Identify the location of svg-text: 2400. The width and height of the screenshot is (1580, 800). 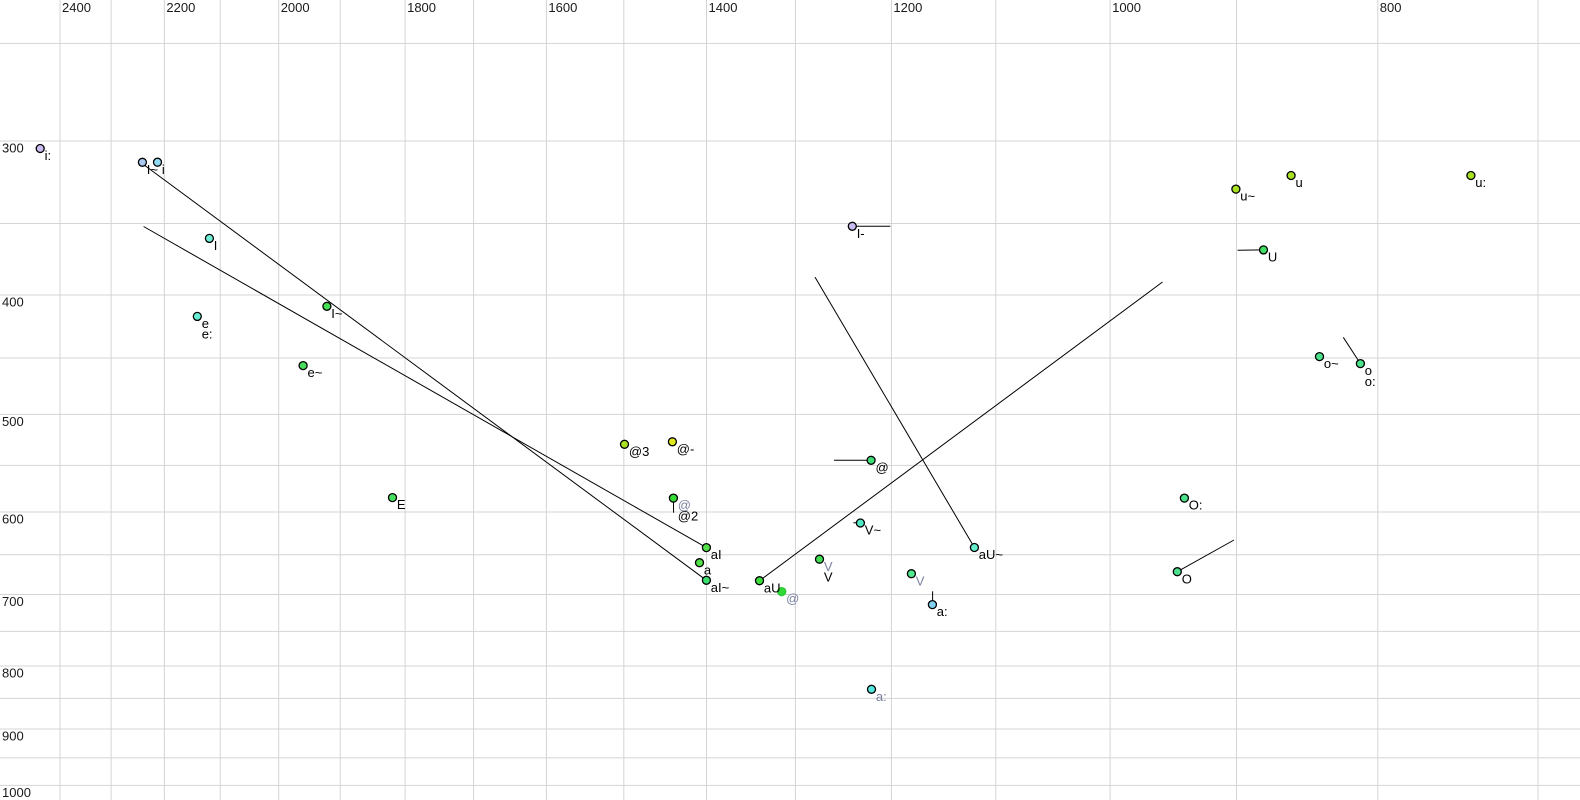
(76, 7).